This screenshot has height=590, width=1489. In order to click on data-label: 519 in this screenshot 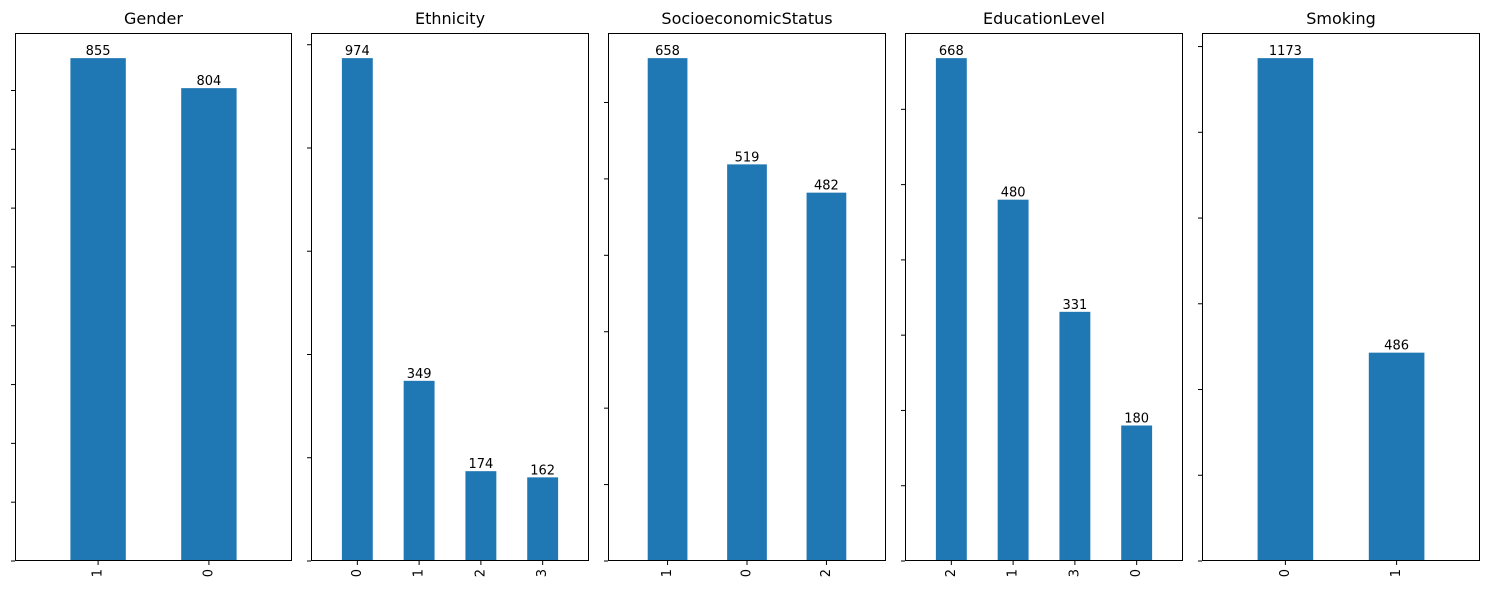, I will do `click(747, 157)`.